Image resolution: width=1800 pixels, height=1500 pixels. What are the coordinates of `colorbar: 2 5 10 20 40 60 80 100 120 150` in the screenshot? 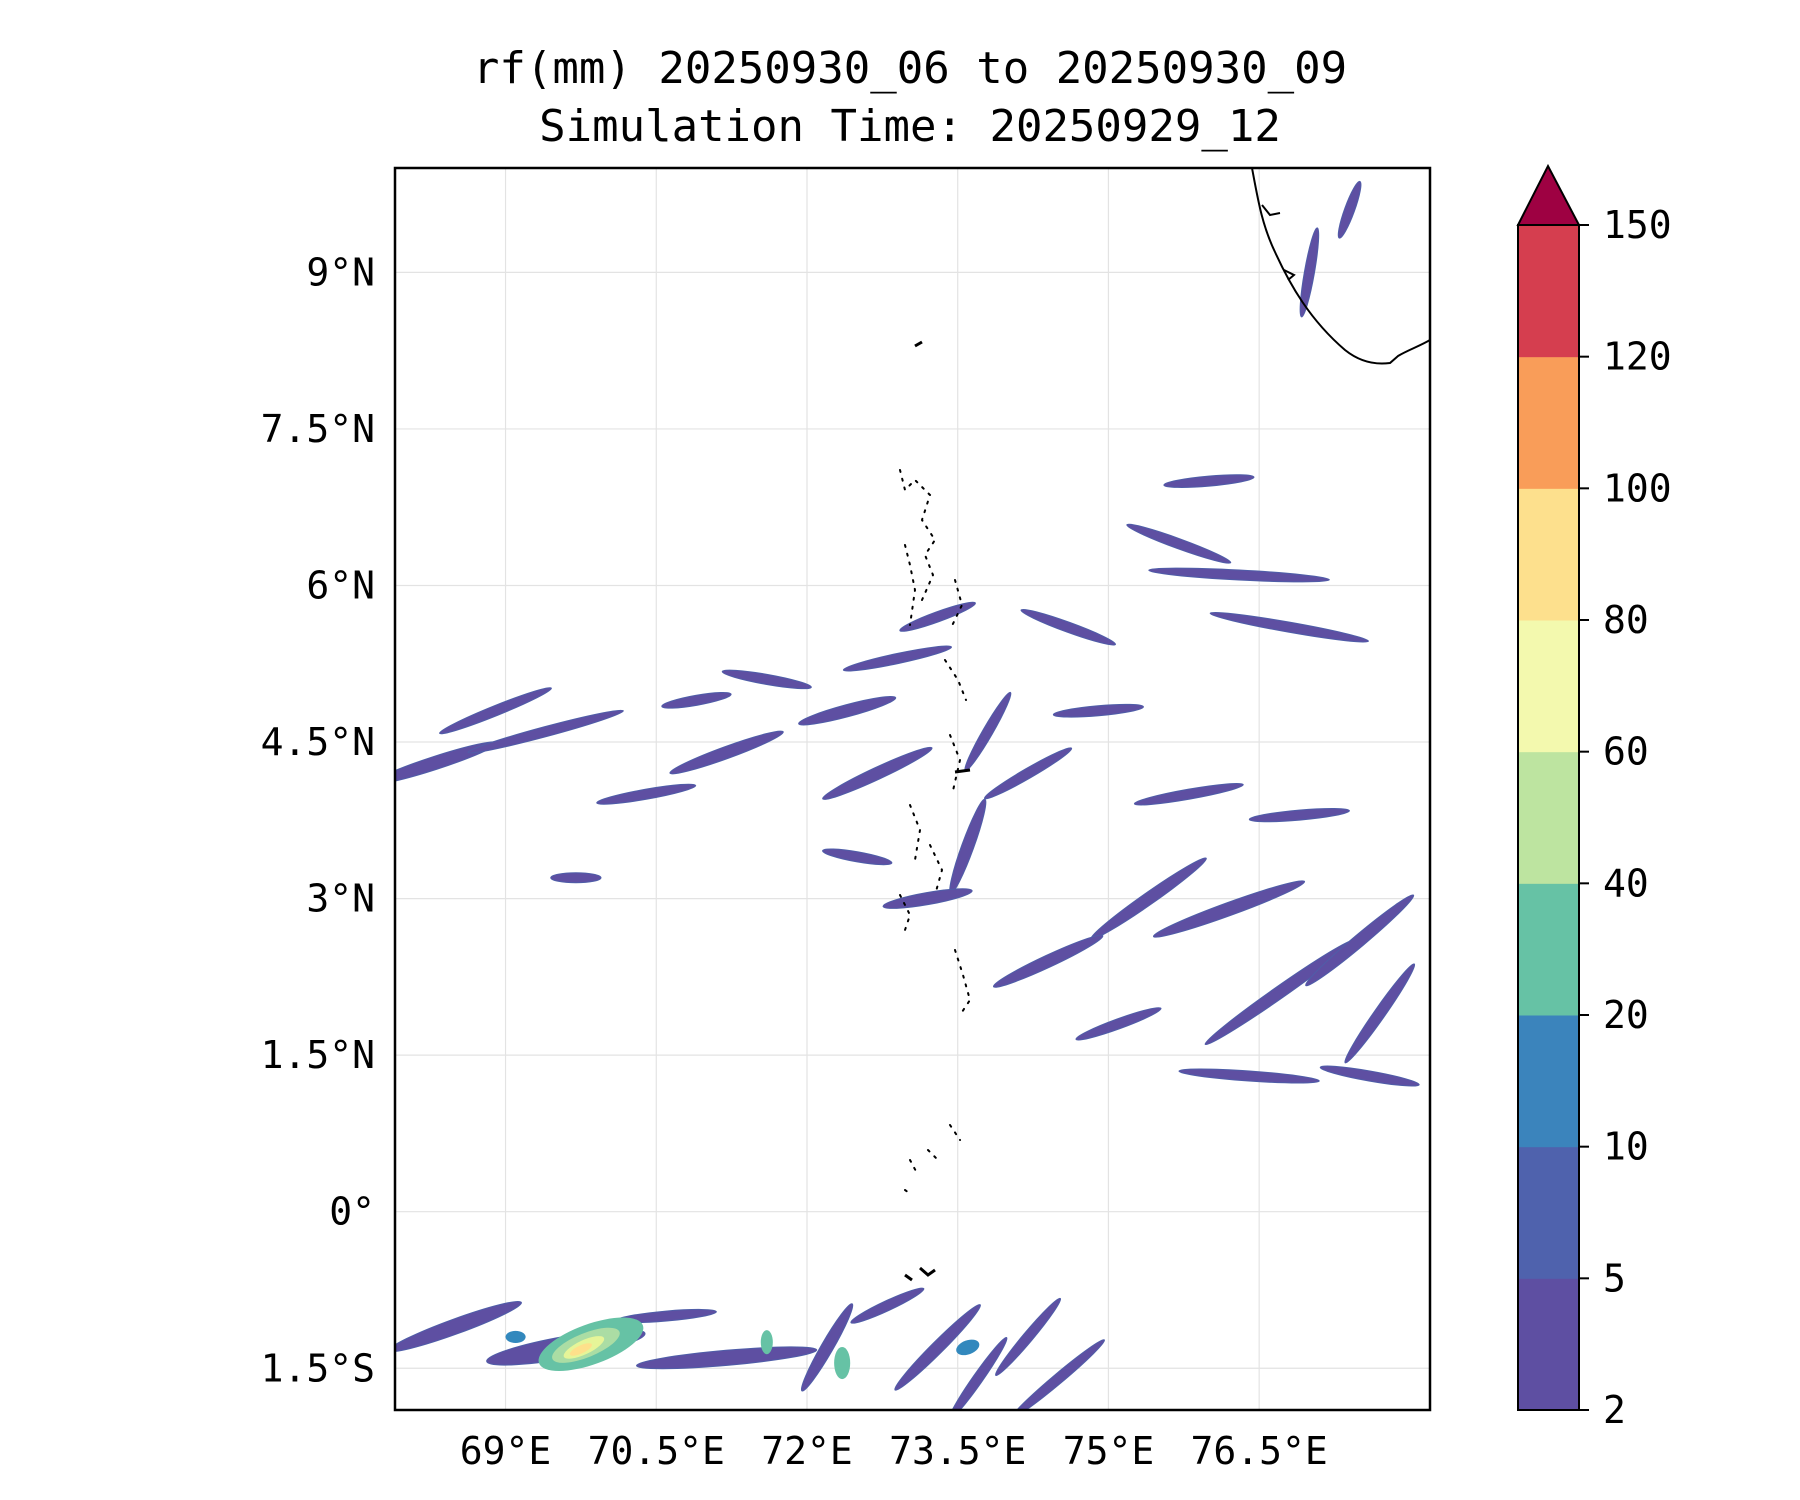 It's located at (1594, 797).